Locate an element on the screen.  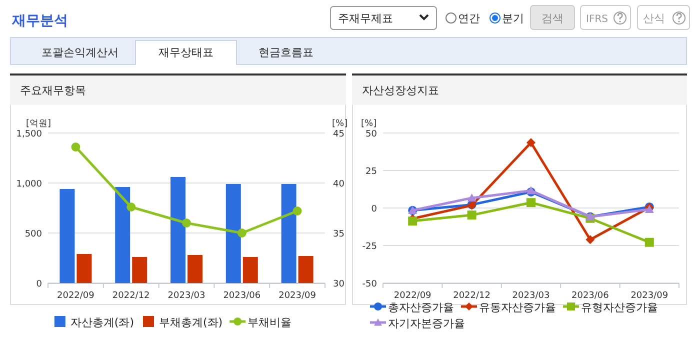
legend-label: 부채총계(좌) is located at coordinates (191, 322).